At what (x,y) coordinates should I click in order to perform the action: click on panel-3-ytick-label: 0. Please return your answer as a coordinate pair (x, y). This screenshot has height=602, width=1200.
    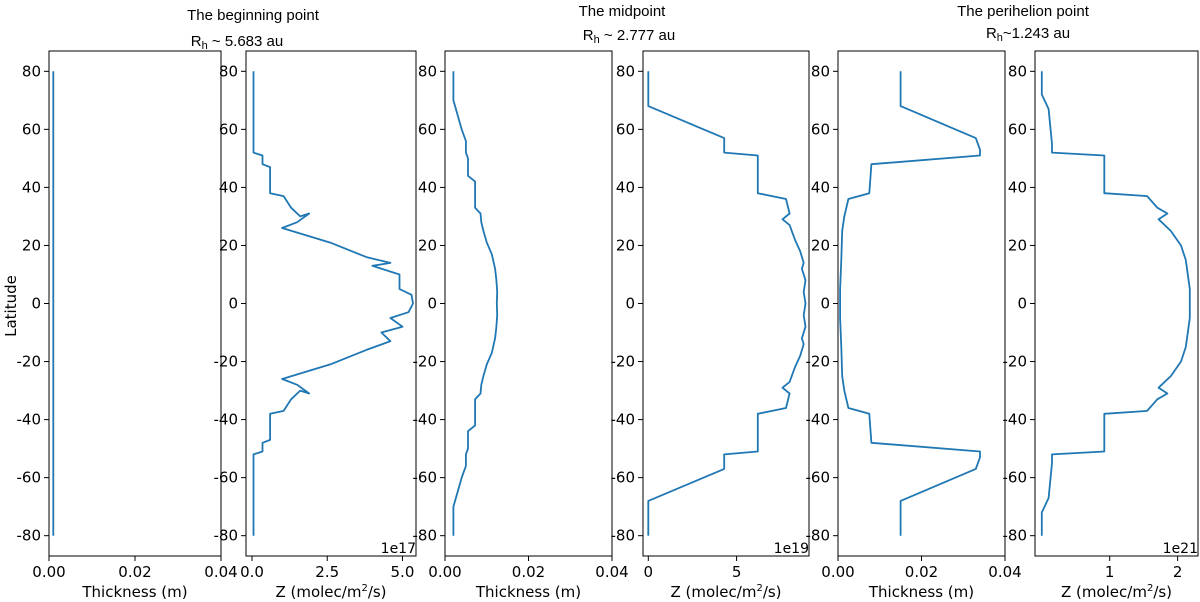
    Looking at the image, I should click on (432, 304).